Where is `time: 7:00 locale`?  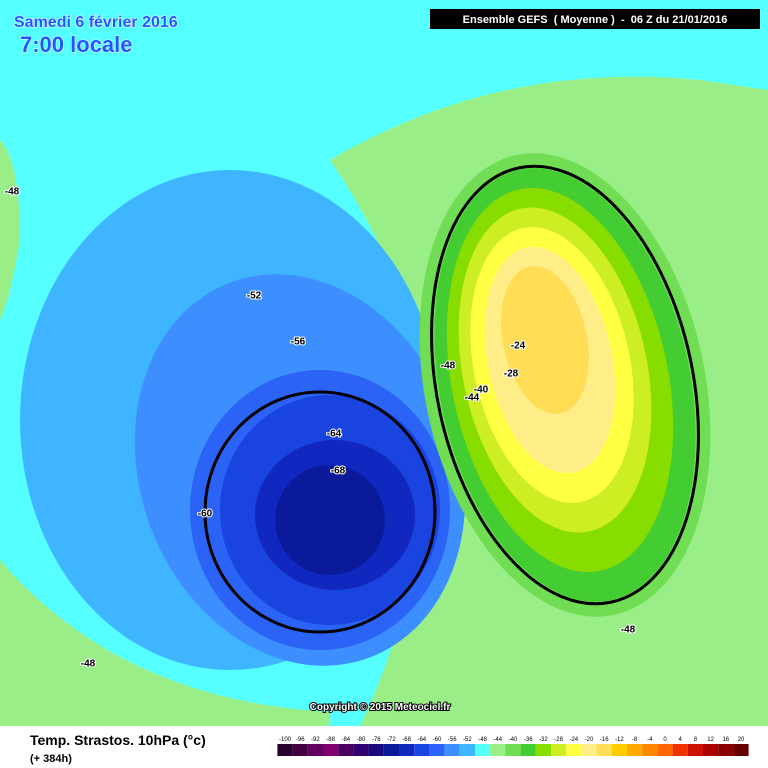 time: 7:00 locale is located at coordinates (76, 44).